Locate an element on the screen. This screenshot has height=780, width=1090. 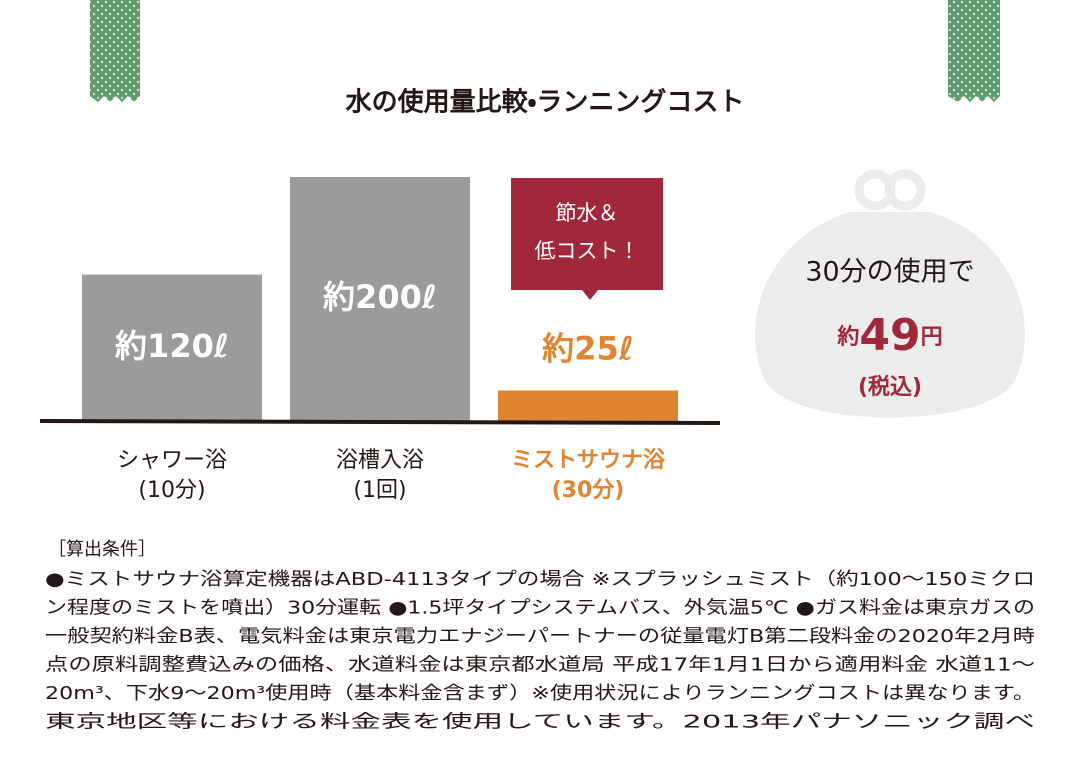
value-label: 約200ℓ is located at coordinates (380, 297).